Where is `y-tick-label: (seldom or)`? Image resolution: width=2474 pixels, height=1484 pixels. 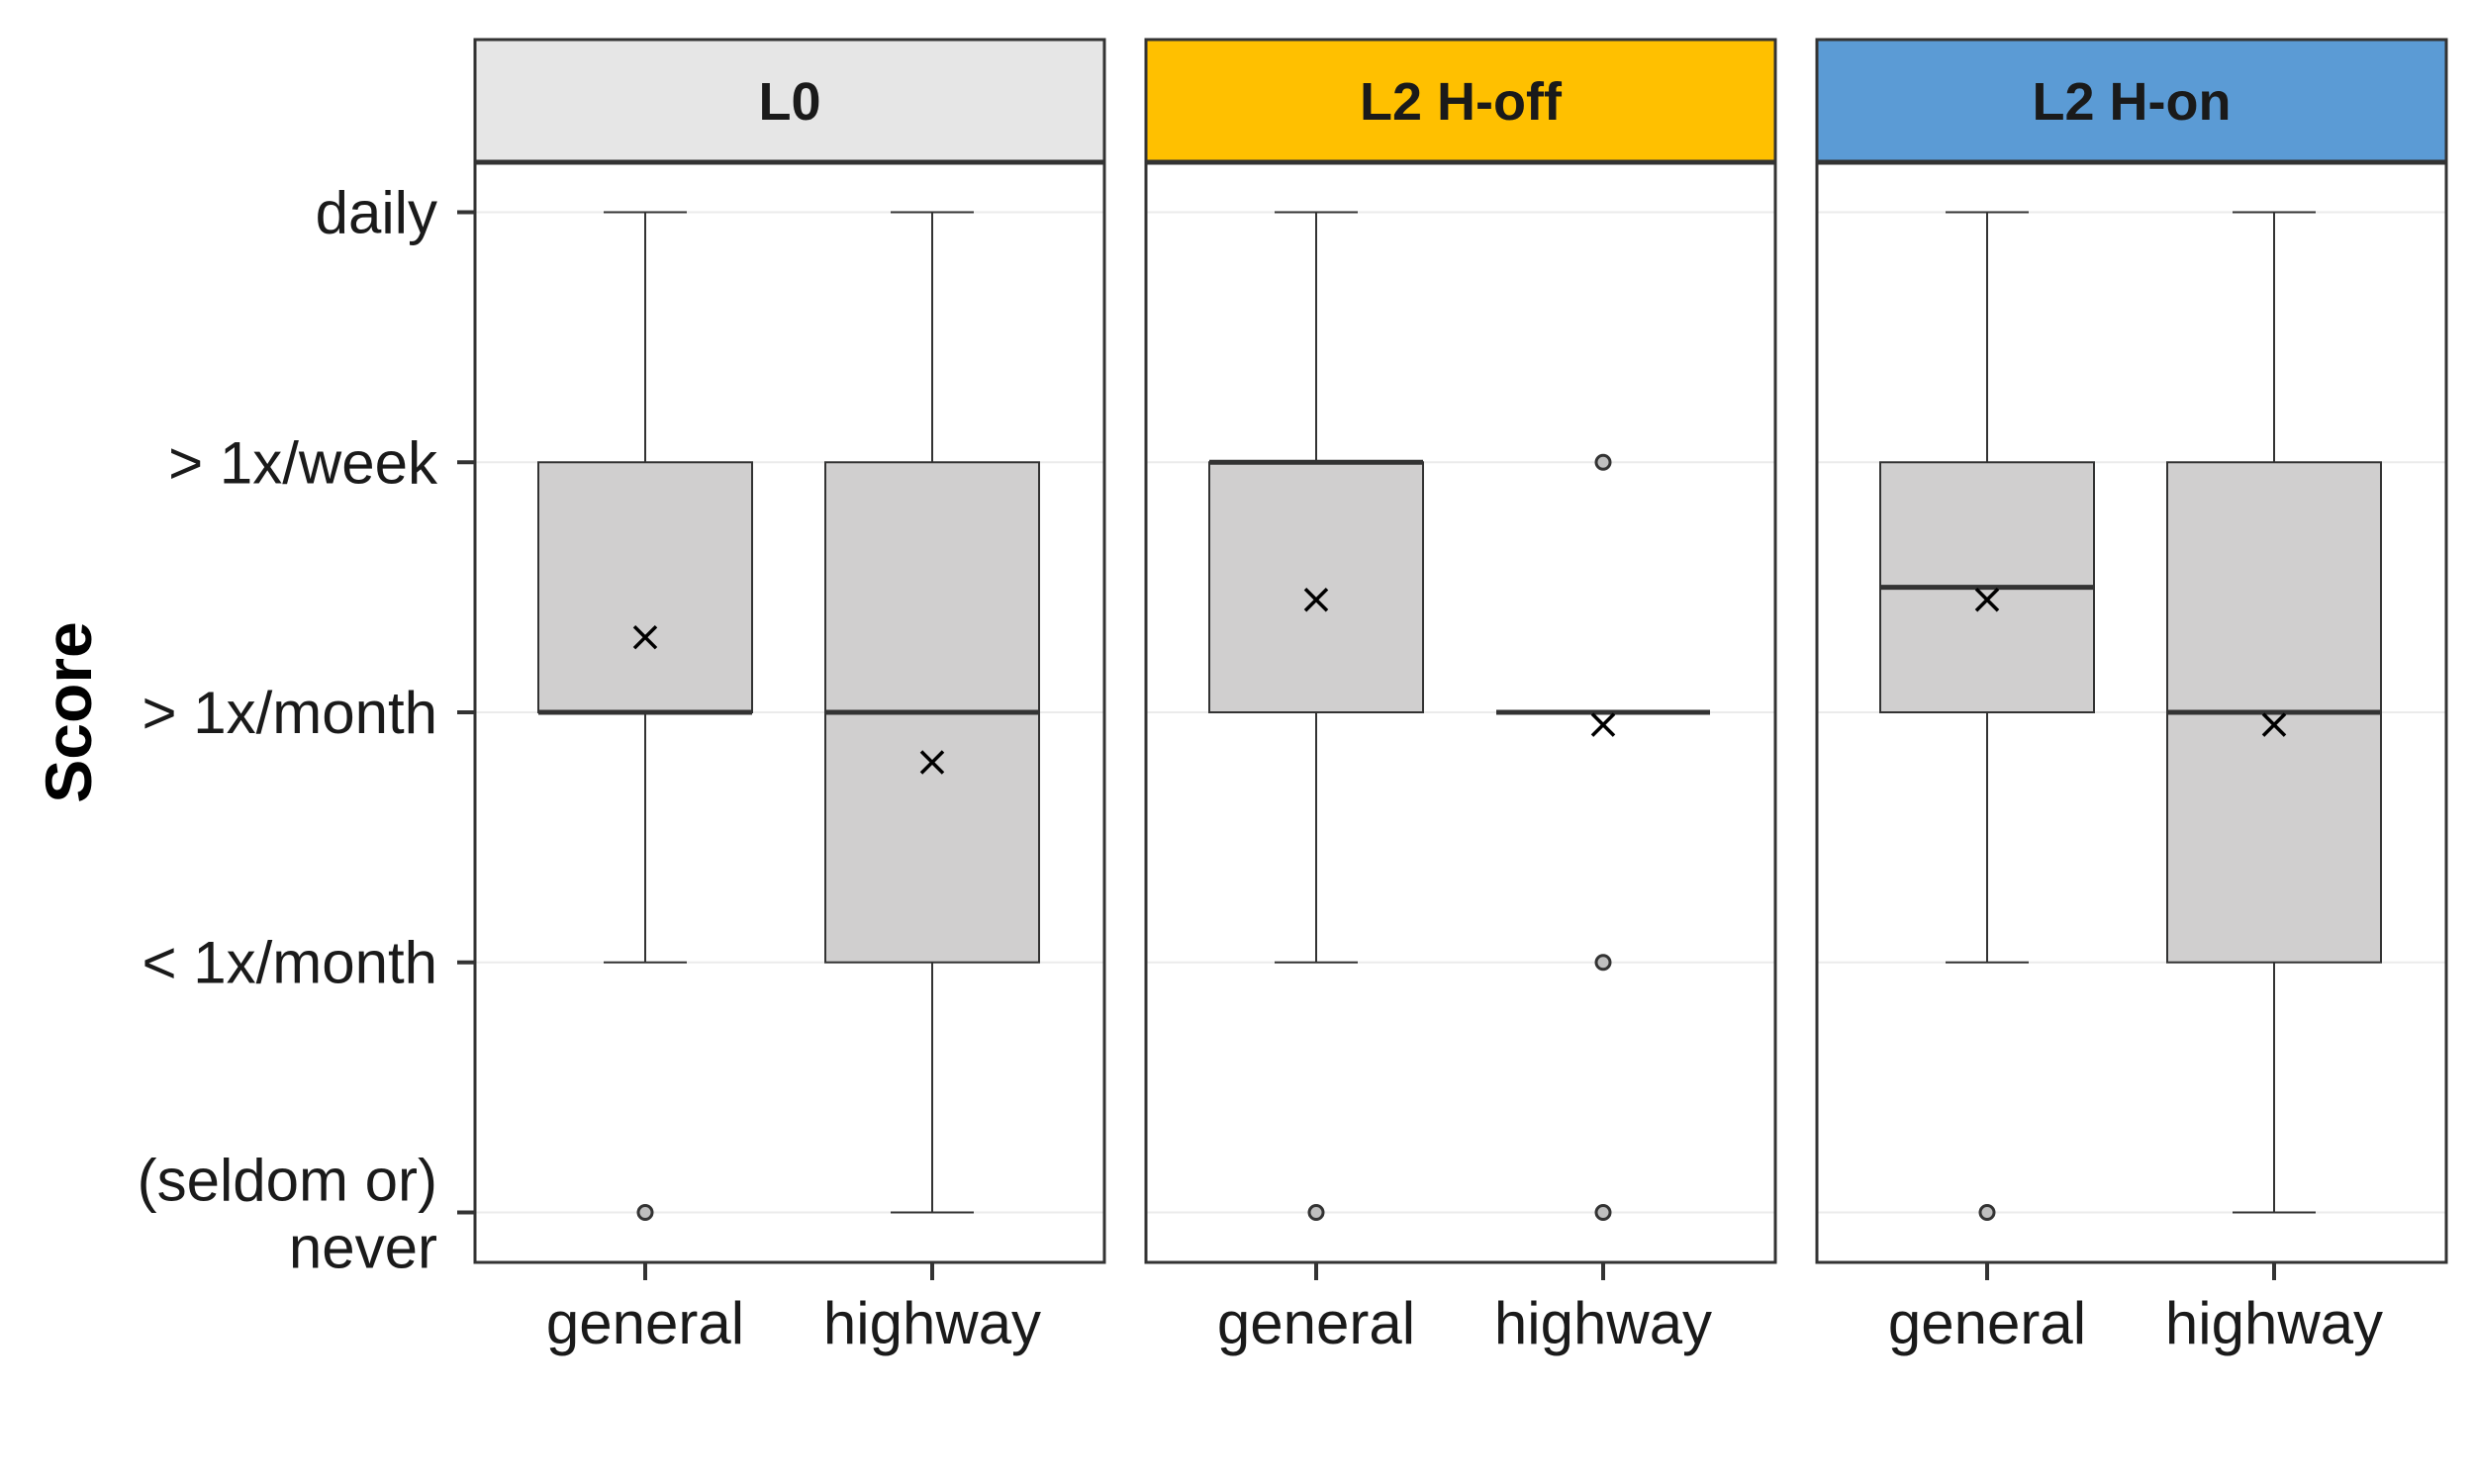 y-tick-label: (seldom or) is located at coordinates (288, 1180).